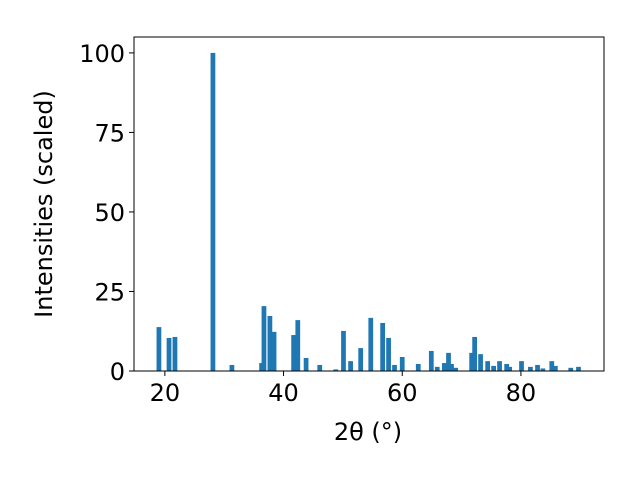 The width and height of the screenshot is (640, 480). What do you see at coordinates (117, 372) in the screenshot?
I see `y-tick-label: 0` at bounding box center [117, 372].